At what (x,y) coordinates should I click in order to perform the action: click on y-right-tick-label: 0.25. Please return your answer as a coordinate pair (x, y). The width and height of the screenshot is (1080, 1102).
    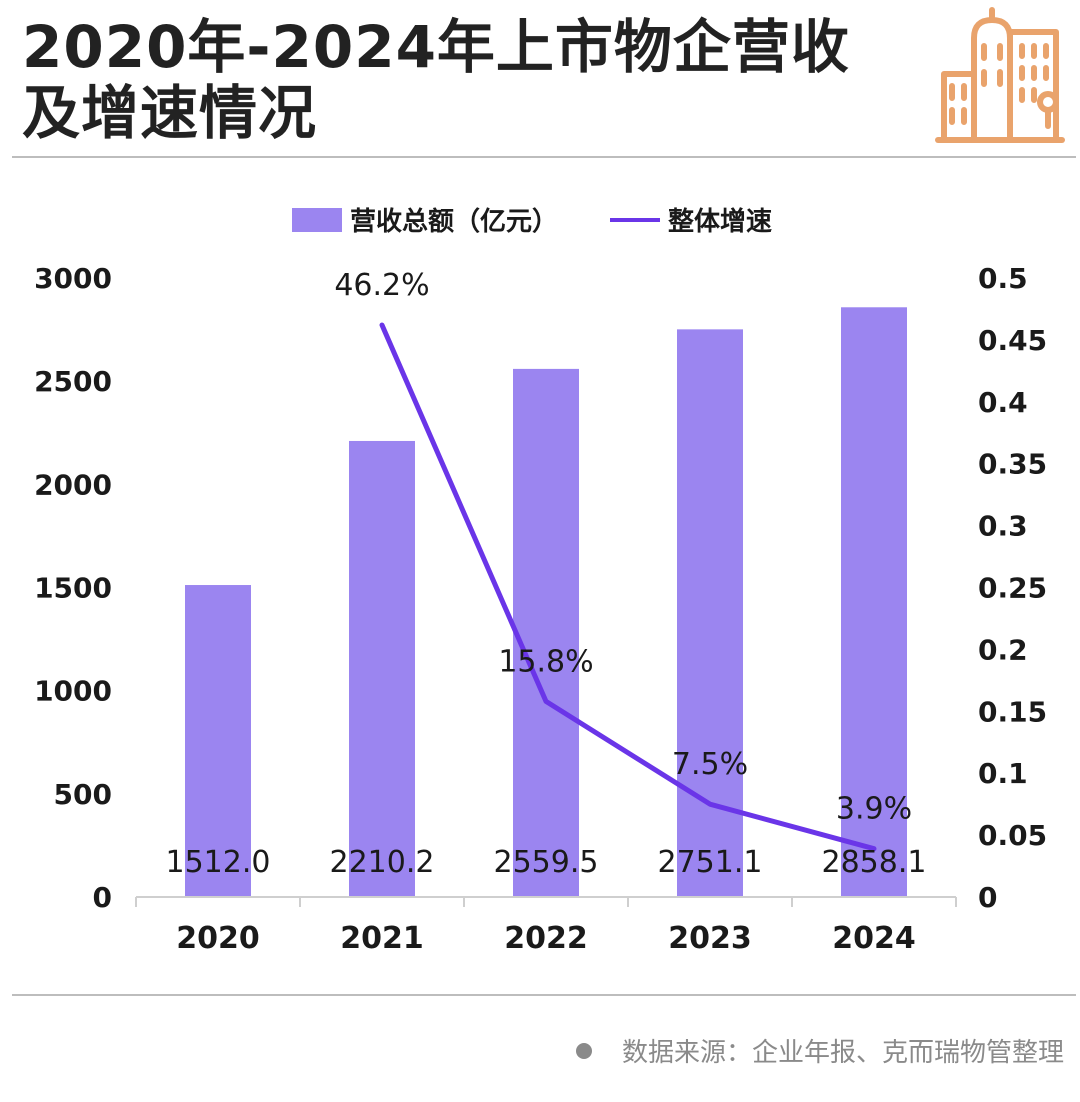
    Looking at the image, I should click on (1012, 588).